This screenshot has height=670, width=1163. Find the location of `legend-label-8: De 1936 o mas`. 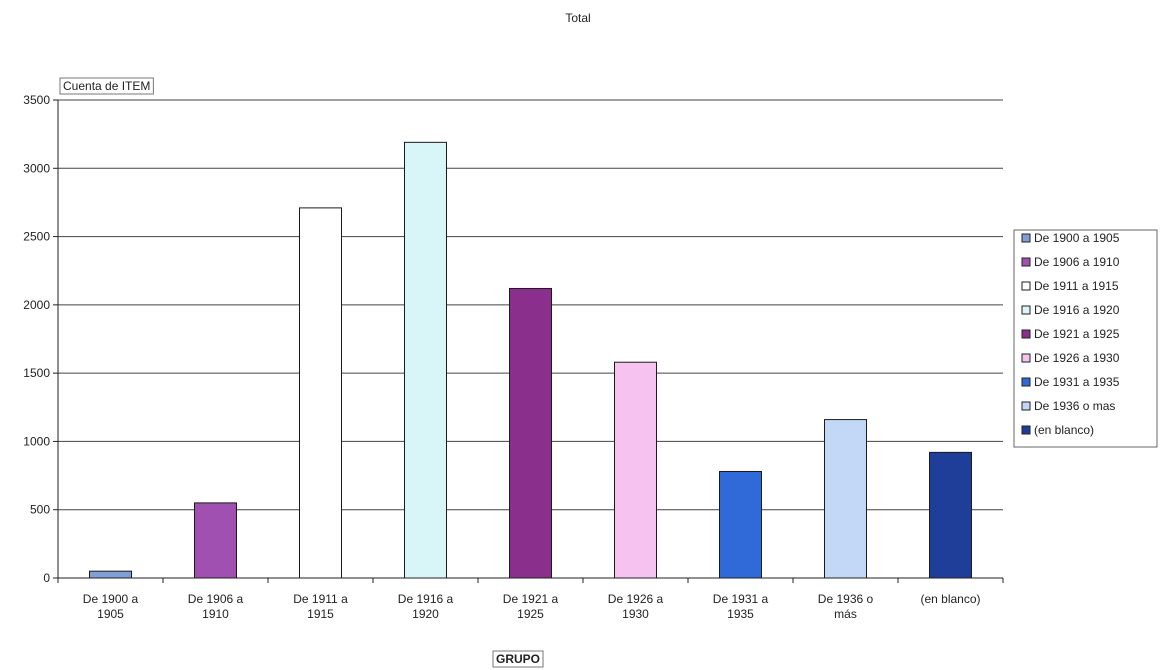

legend-label-8: De 1936 o mas is located at coordinates (1074, 406).